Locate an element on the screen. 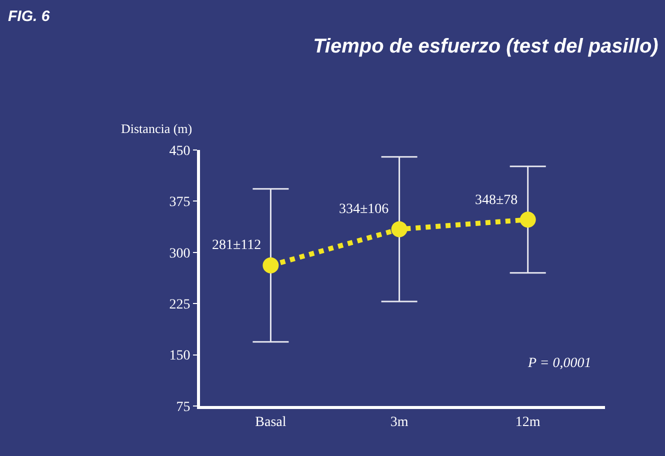 The height and width of the screenshot is (456, 665). x-tick-label: 3m is located at coordinates (399, 422).